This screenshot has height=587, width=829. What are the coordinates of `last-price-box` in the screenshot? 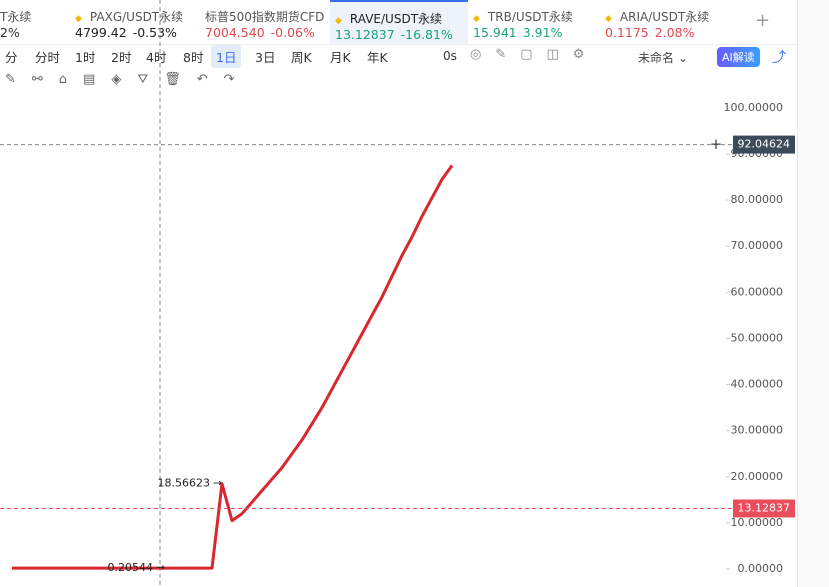 It's located at (764, 508).